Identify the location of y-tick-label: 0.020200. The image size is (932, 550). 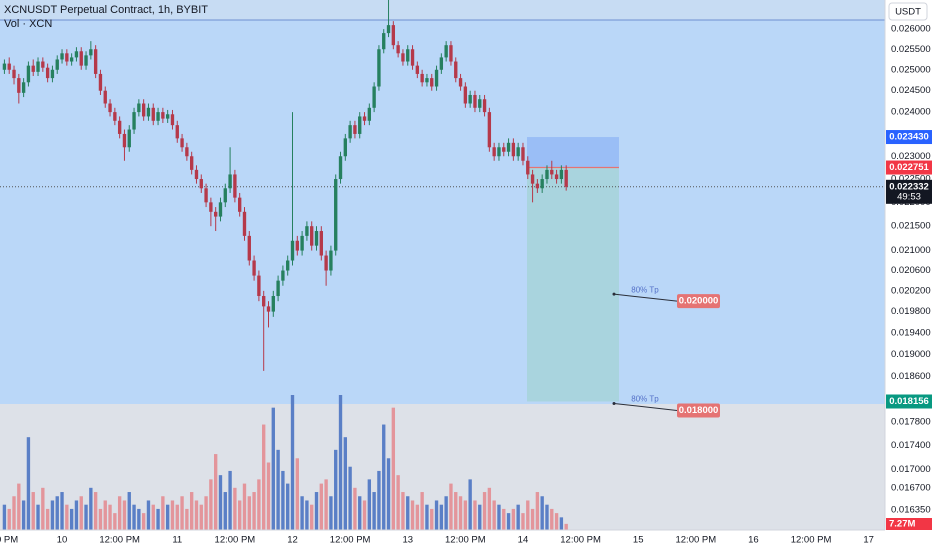
(911, 290).